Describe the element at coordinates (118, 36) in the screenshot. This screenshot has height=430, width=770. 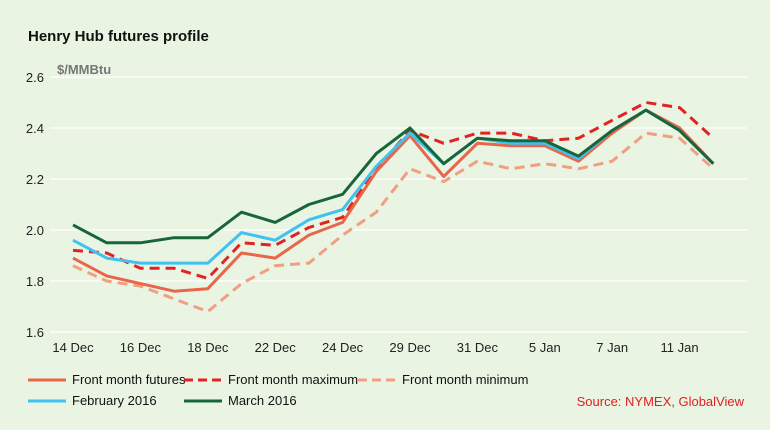
I see `chart-title: Henry Hub futures profile` at that location.